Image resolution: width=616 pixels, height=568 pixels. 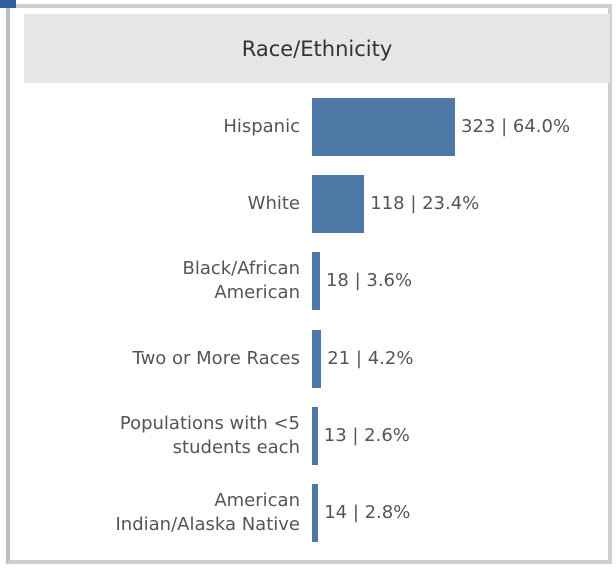 What do you see at coordinates (207, 512) in the screenshot?
I see `category-label: American Indian/Alaska Native` at bounding box center [207, 512].